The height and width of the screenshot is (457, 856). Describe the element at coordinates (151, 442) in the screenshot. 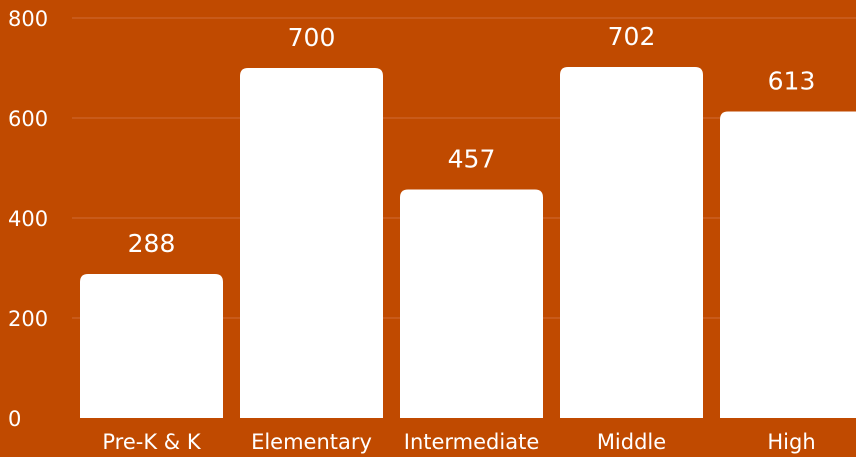

I see `category-label-0: Pre-K & K` at that location.